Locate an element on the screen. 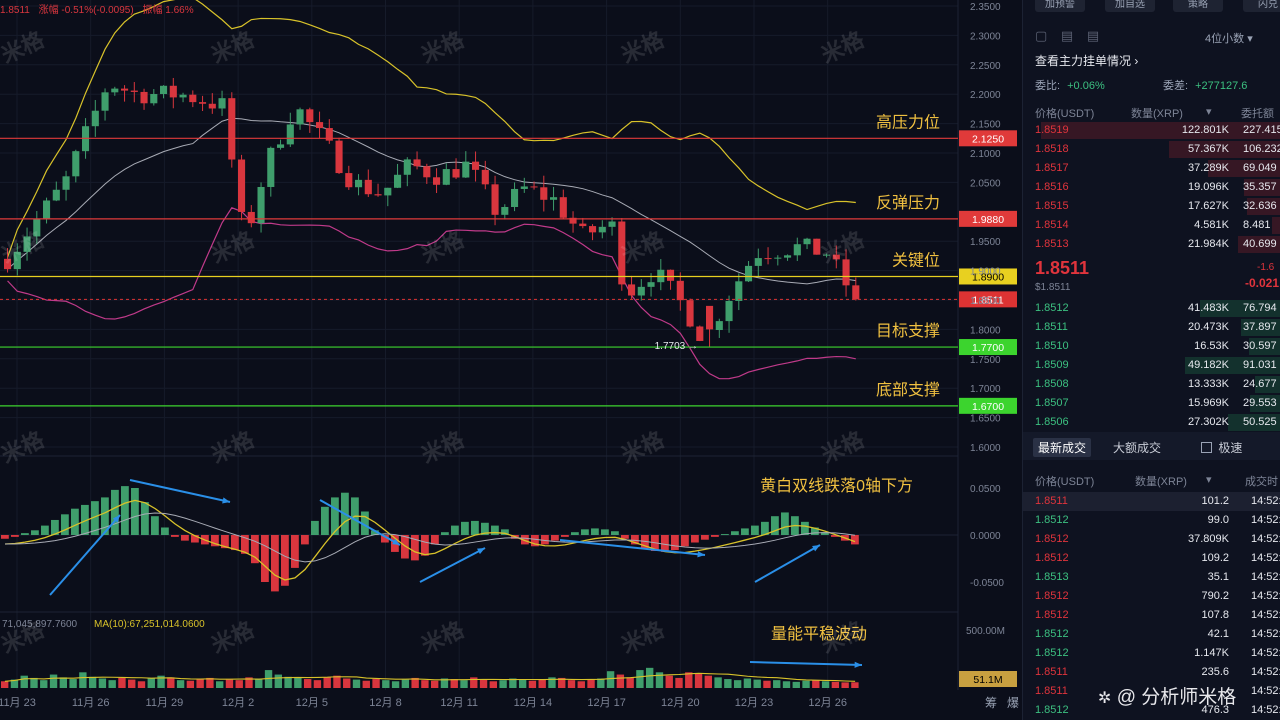 The height and width of the screenshot is (720, 1280). chevron-right-icon: › is located at coordinates (1136, 61).